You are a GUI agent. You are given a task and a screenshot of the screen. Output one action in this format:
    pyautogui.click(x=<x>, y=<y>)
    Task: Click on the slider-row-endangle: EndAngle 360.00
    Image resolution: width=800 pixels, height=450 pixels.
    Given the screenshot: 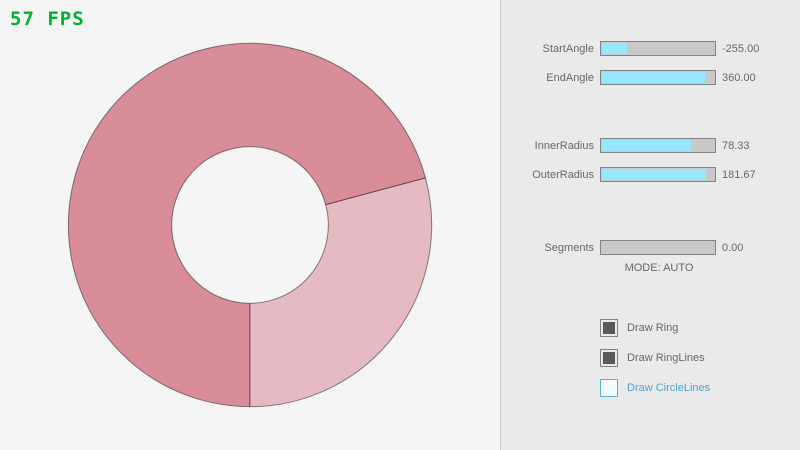 What is the action you would take?
    pyautogui.click(x=628, y=77)
    